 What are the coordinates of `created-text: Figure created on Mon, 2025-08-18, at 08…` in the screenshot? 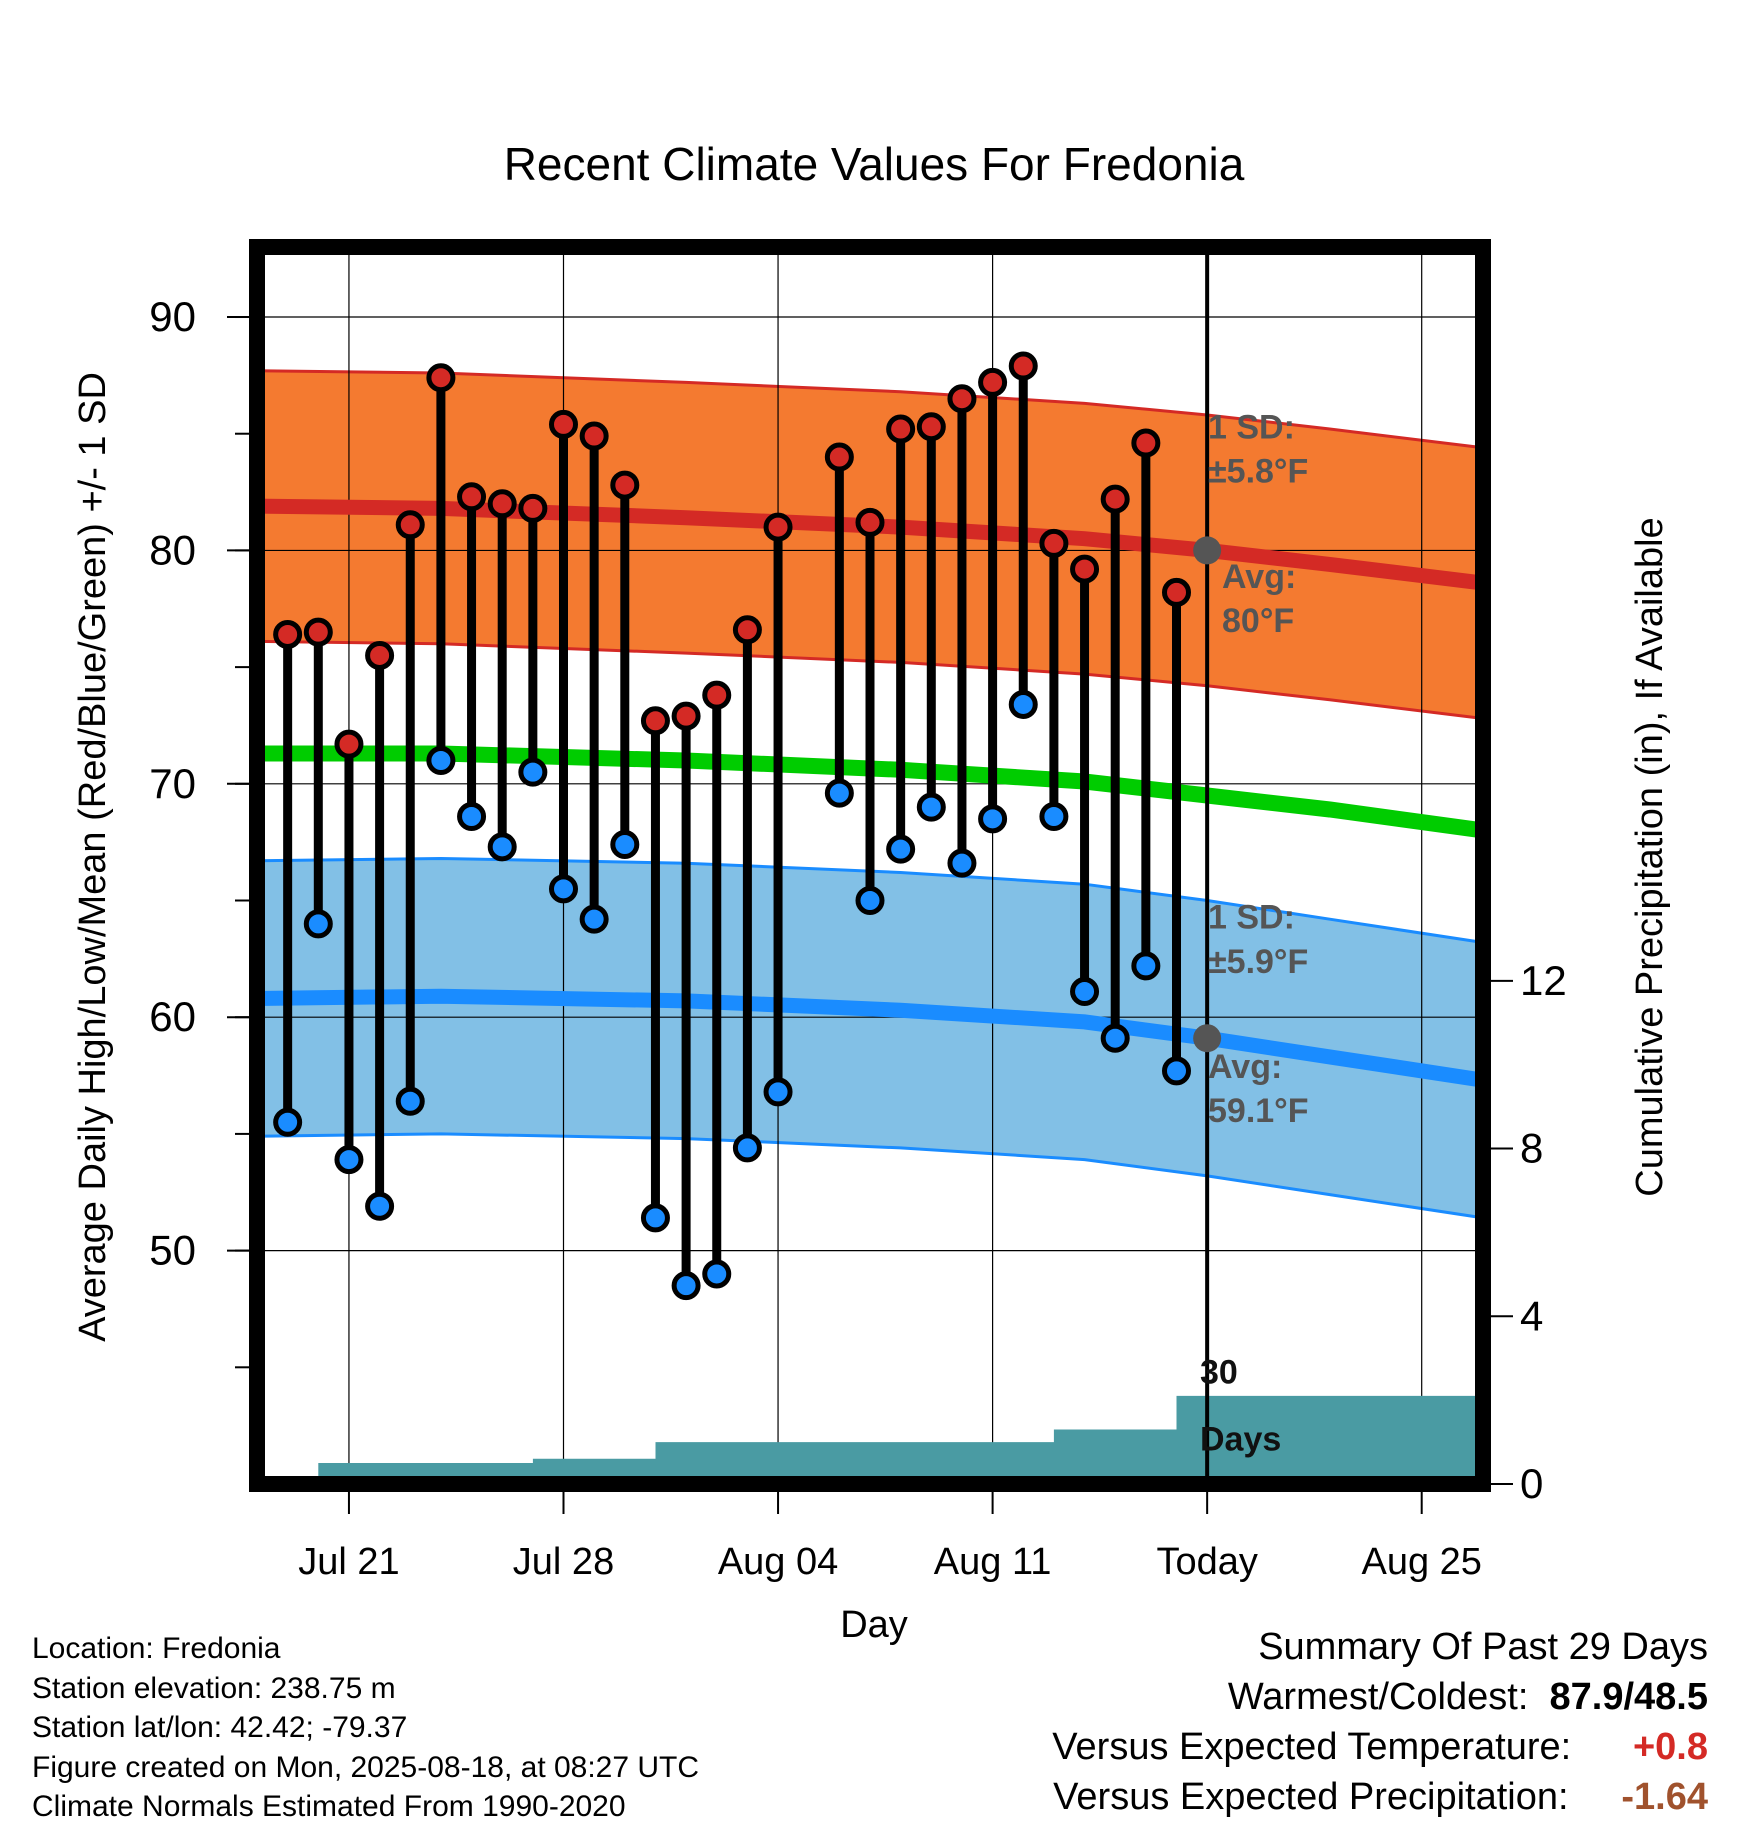 It's located at (366, 1767).